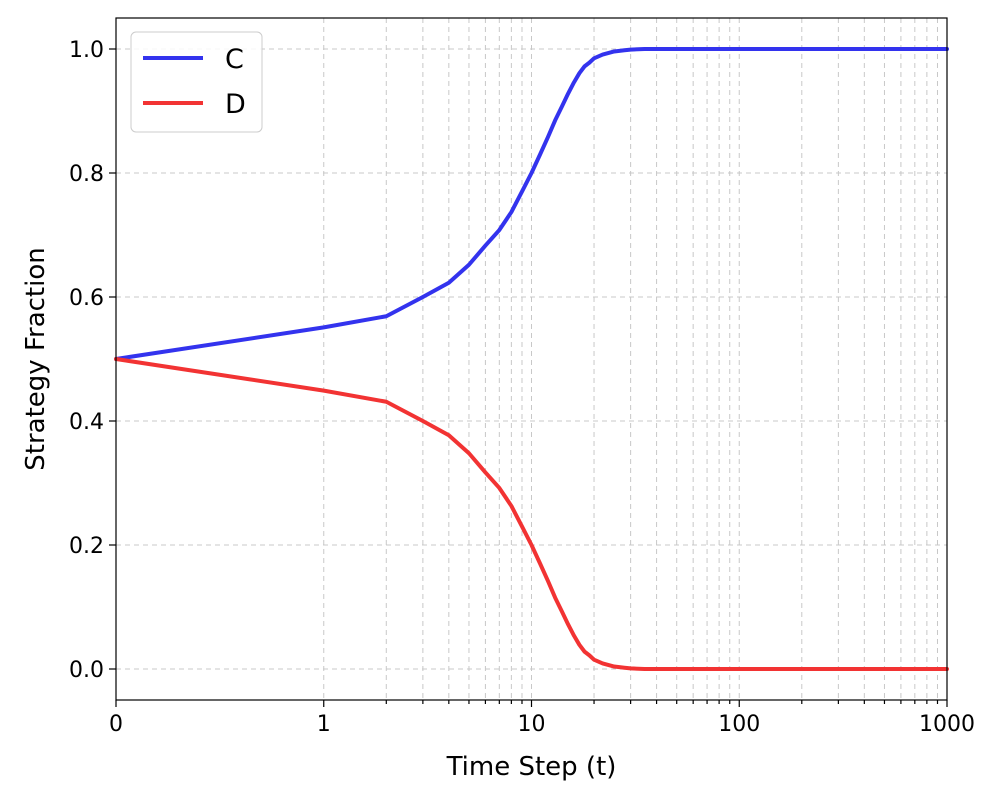 This screenshot has height=799, width=997. What do you see at coordinates (116, 724) in the screenshot?
I see `x-tick-label: 0` at bounding box center [116, 724].